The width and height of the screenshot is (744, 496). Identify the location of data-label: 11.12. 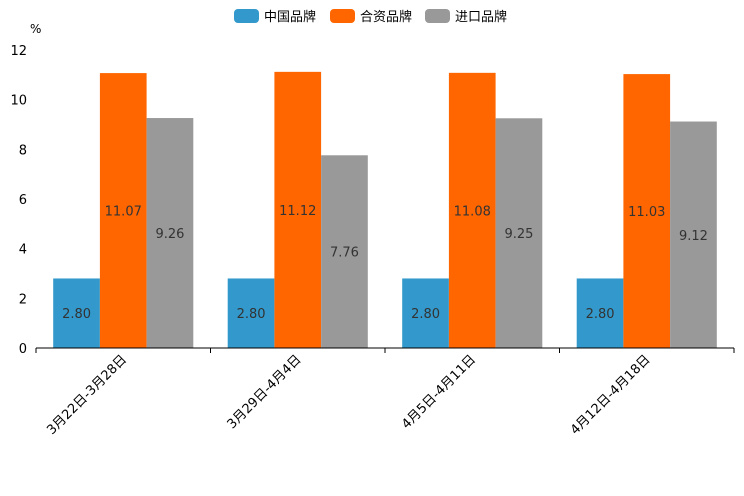
(297, 211).